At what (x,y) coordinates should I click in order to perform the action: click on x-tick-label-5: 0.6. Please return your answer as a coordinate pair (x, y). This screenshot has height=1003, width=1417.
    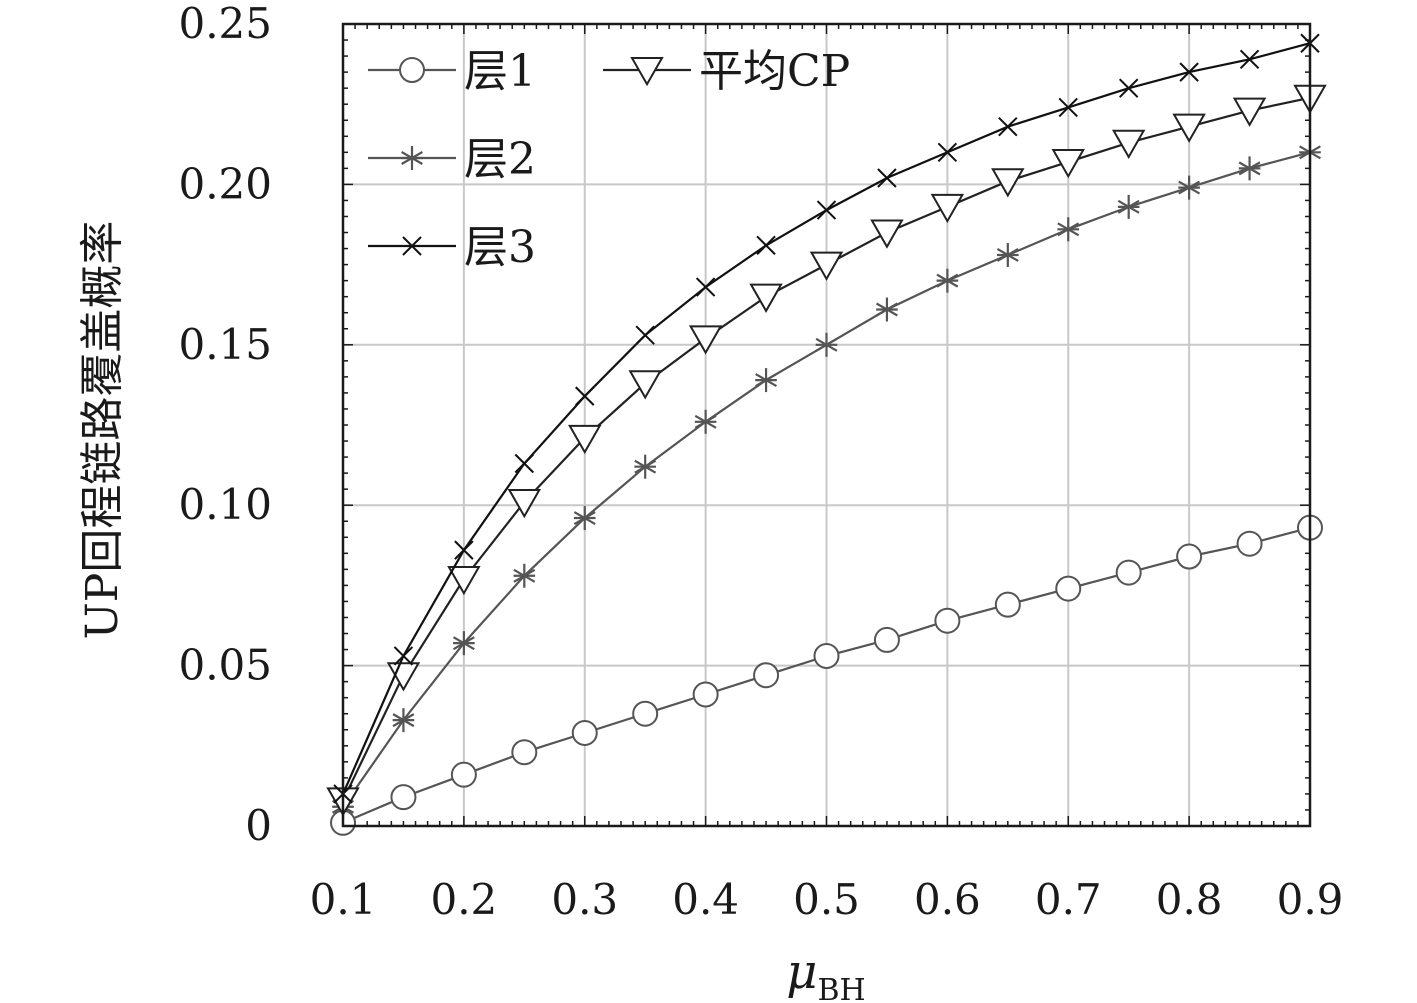
    Looking at the image, I should click on (947, 899).